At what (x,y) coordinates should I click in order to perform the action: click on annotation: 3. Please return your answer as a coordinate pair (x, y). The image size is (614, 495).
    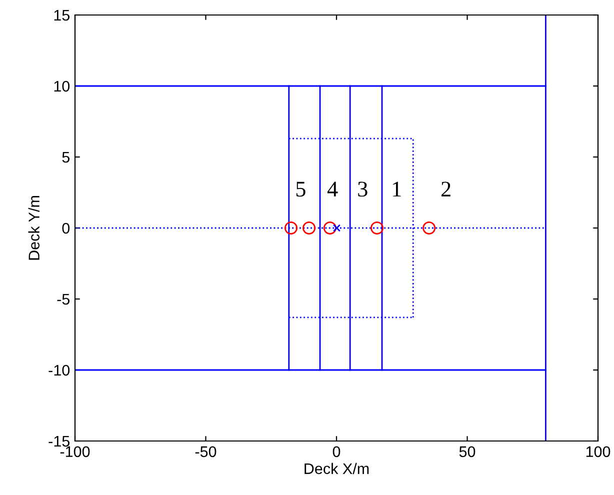
    Looking at the image, I should click on (363, 189).